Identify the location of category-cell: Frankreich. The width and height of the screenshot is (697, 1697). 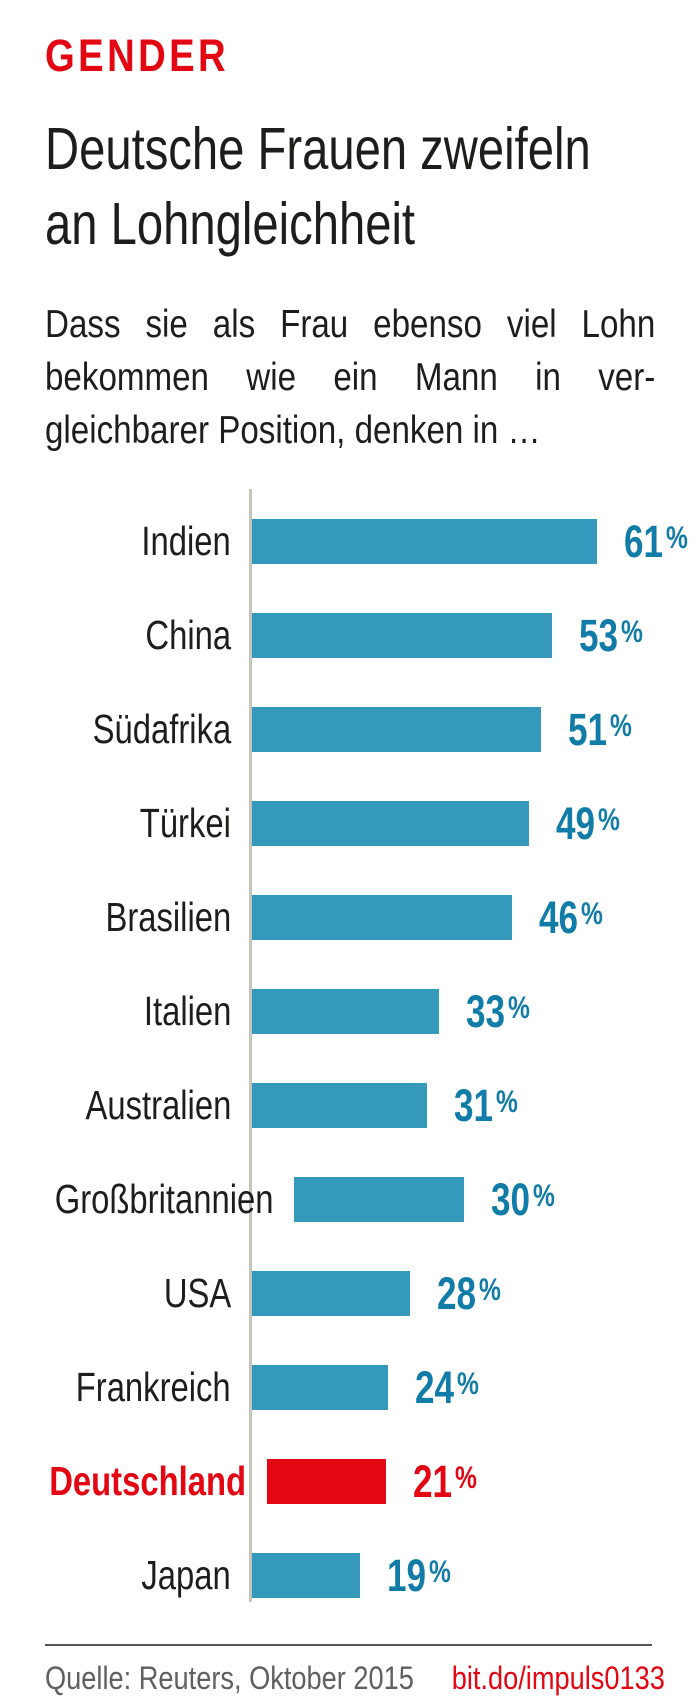
(115, 1387).